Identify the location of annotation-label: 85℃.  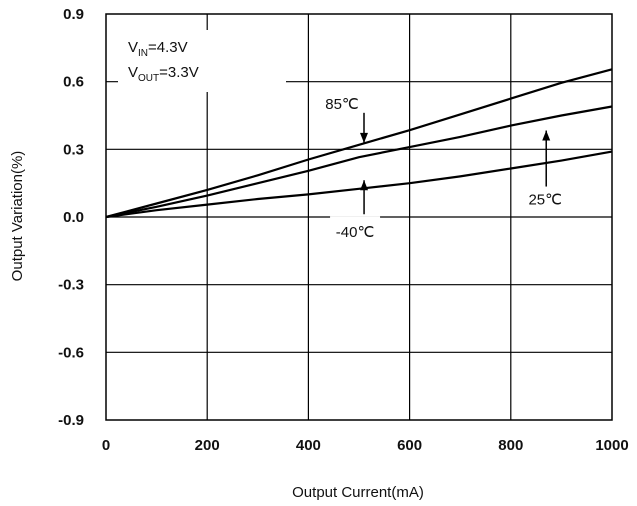
(342, 104).